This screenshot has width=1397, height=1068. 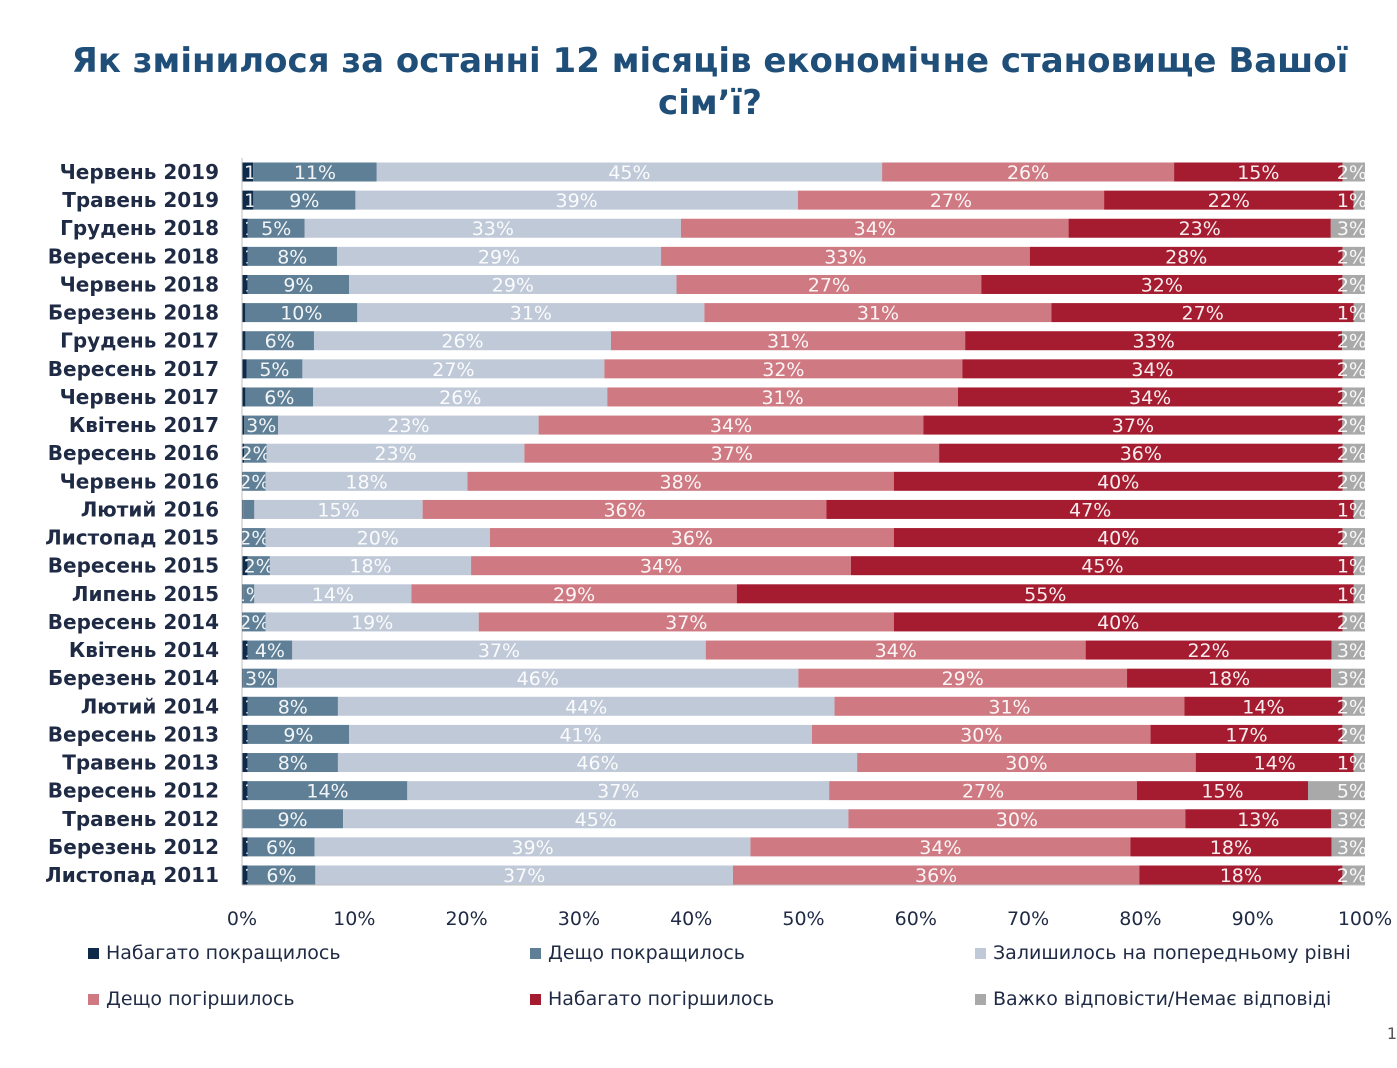 What do you see at coordinates (133, 847) in the screenshot?
I see `category-label: Березень 2012` at bounding box center [133, 847].